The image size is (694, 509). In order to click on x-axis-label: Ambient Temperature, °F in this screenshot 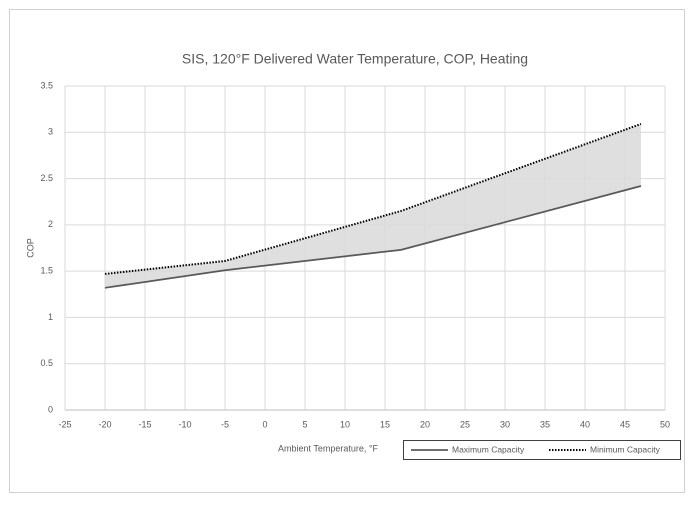, I will do `click(328, 448)`.